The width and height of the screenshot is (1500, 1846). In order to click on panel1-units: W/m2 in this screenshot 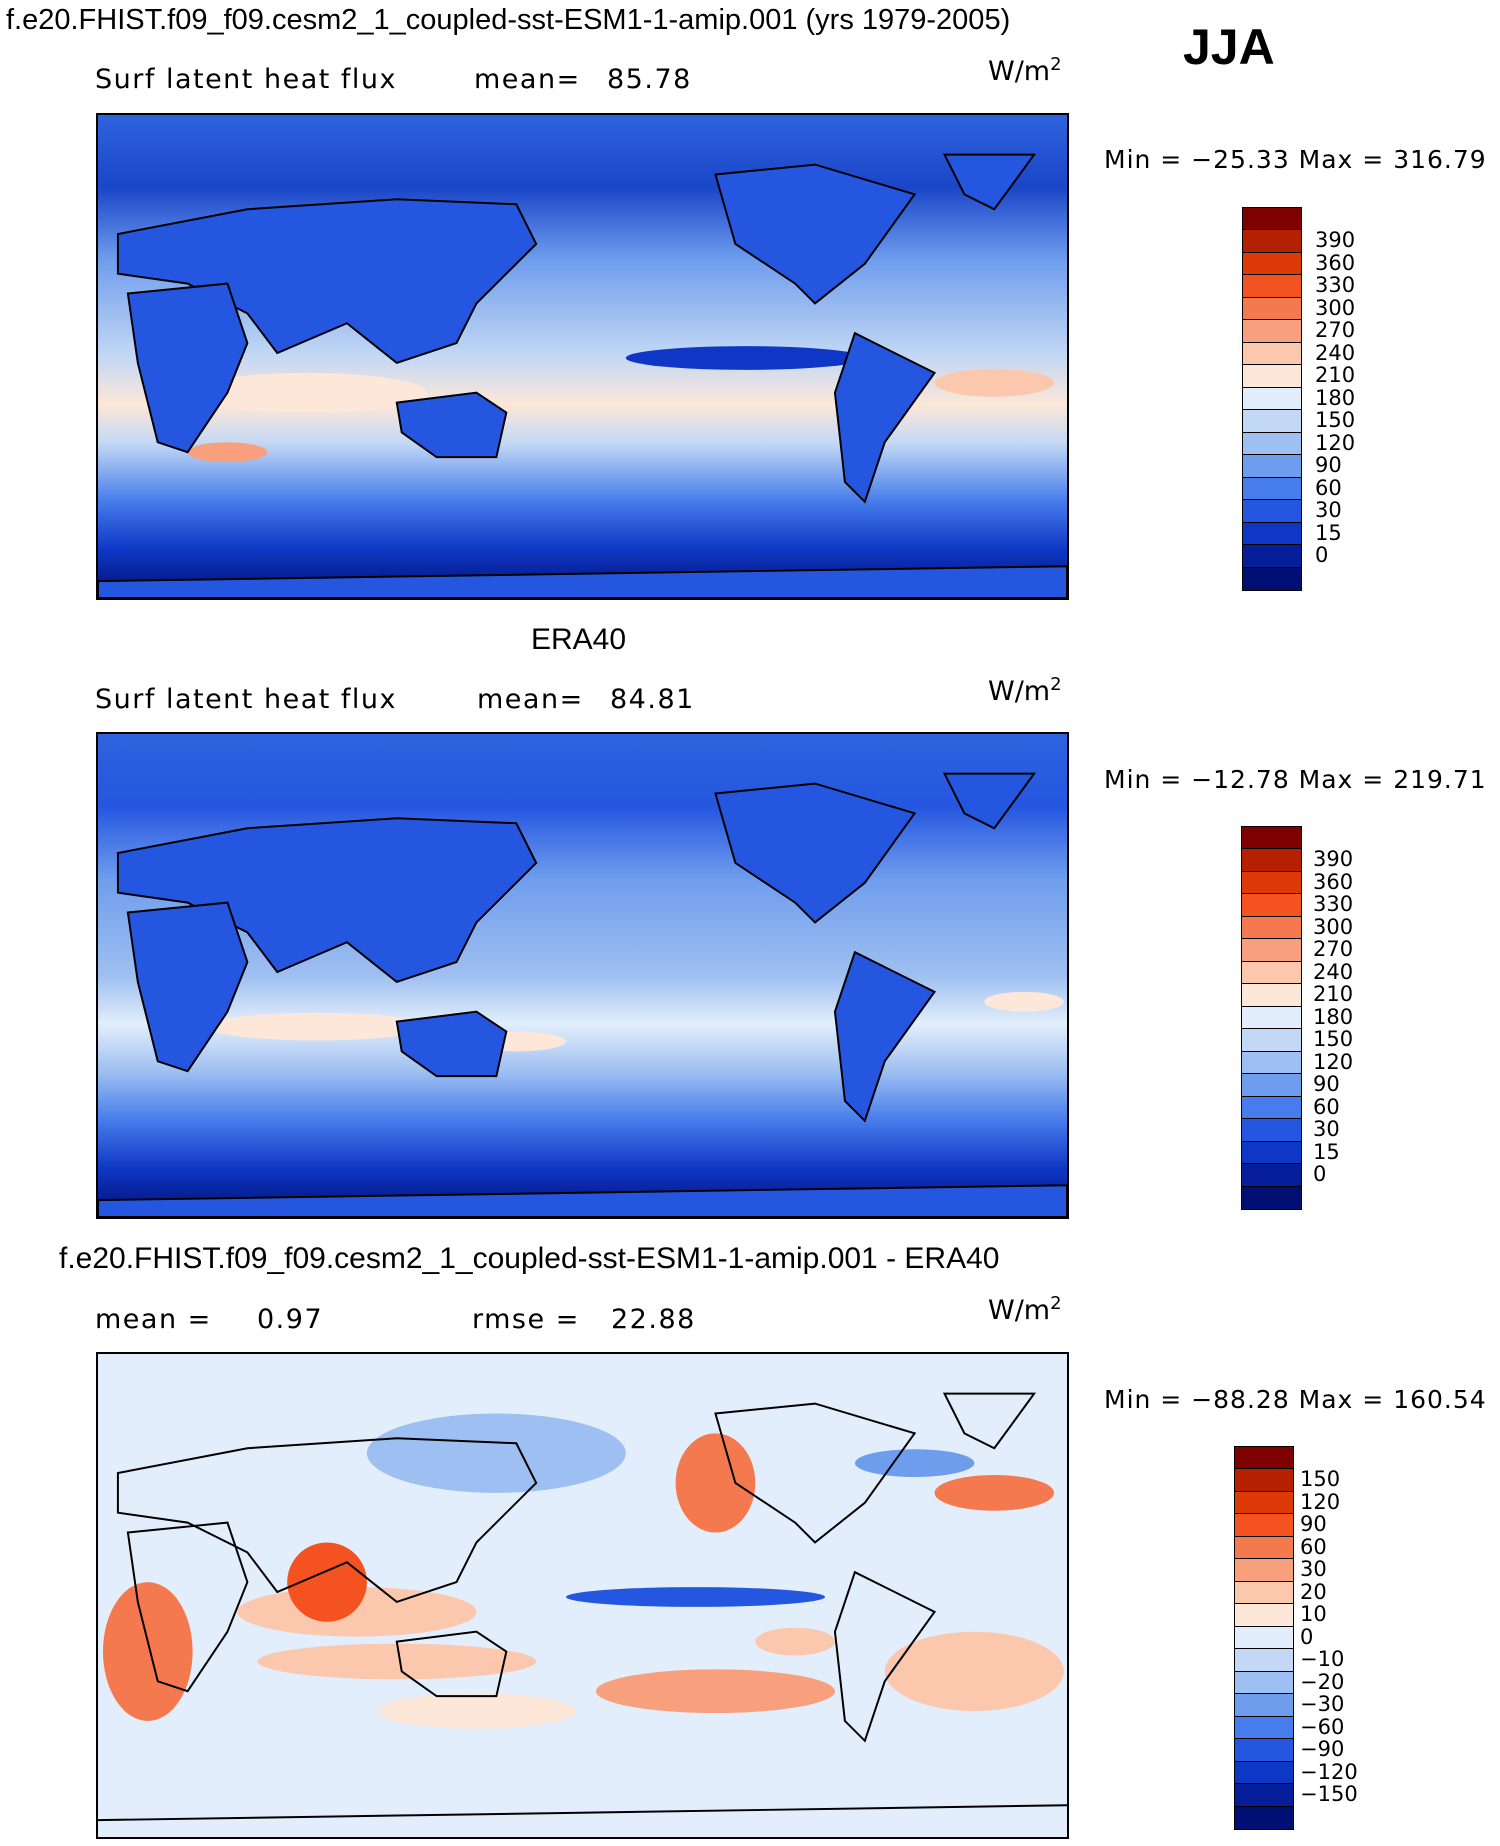, I will do `click(1025, 70)`.